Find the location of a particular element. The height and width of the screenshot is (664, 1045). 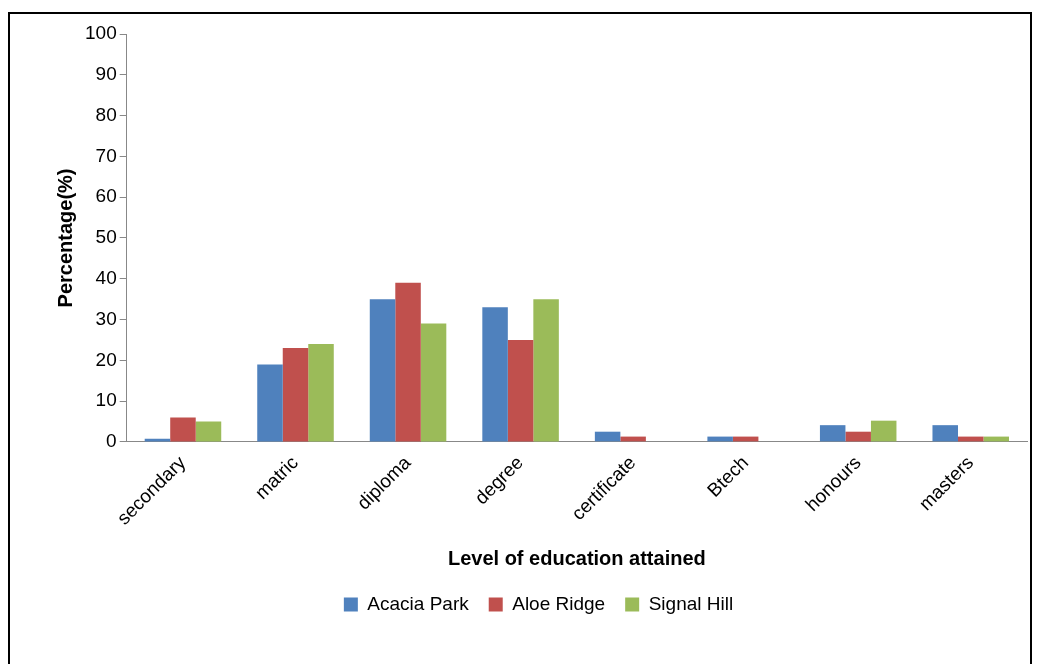

legend-label: Signal Hill is located at coordinates (691, 603).